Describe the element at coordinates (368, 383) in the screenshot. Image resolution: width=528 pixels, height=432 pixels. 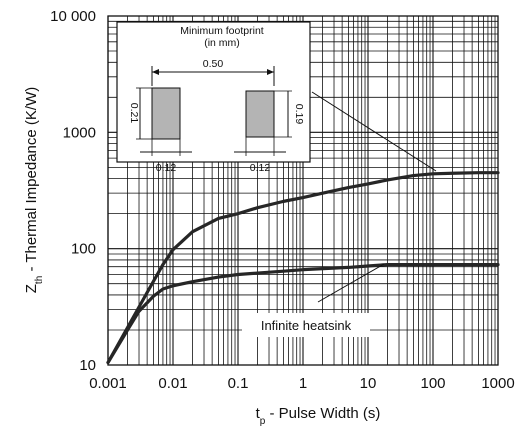
I see `x-tick-label: 10` at that location.